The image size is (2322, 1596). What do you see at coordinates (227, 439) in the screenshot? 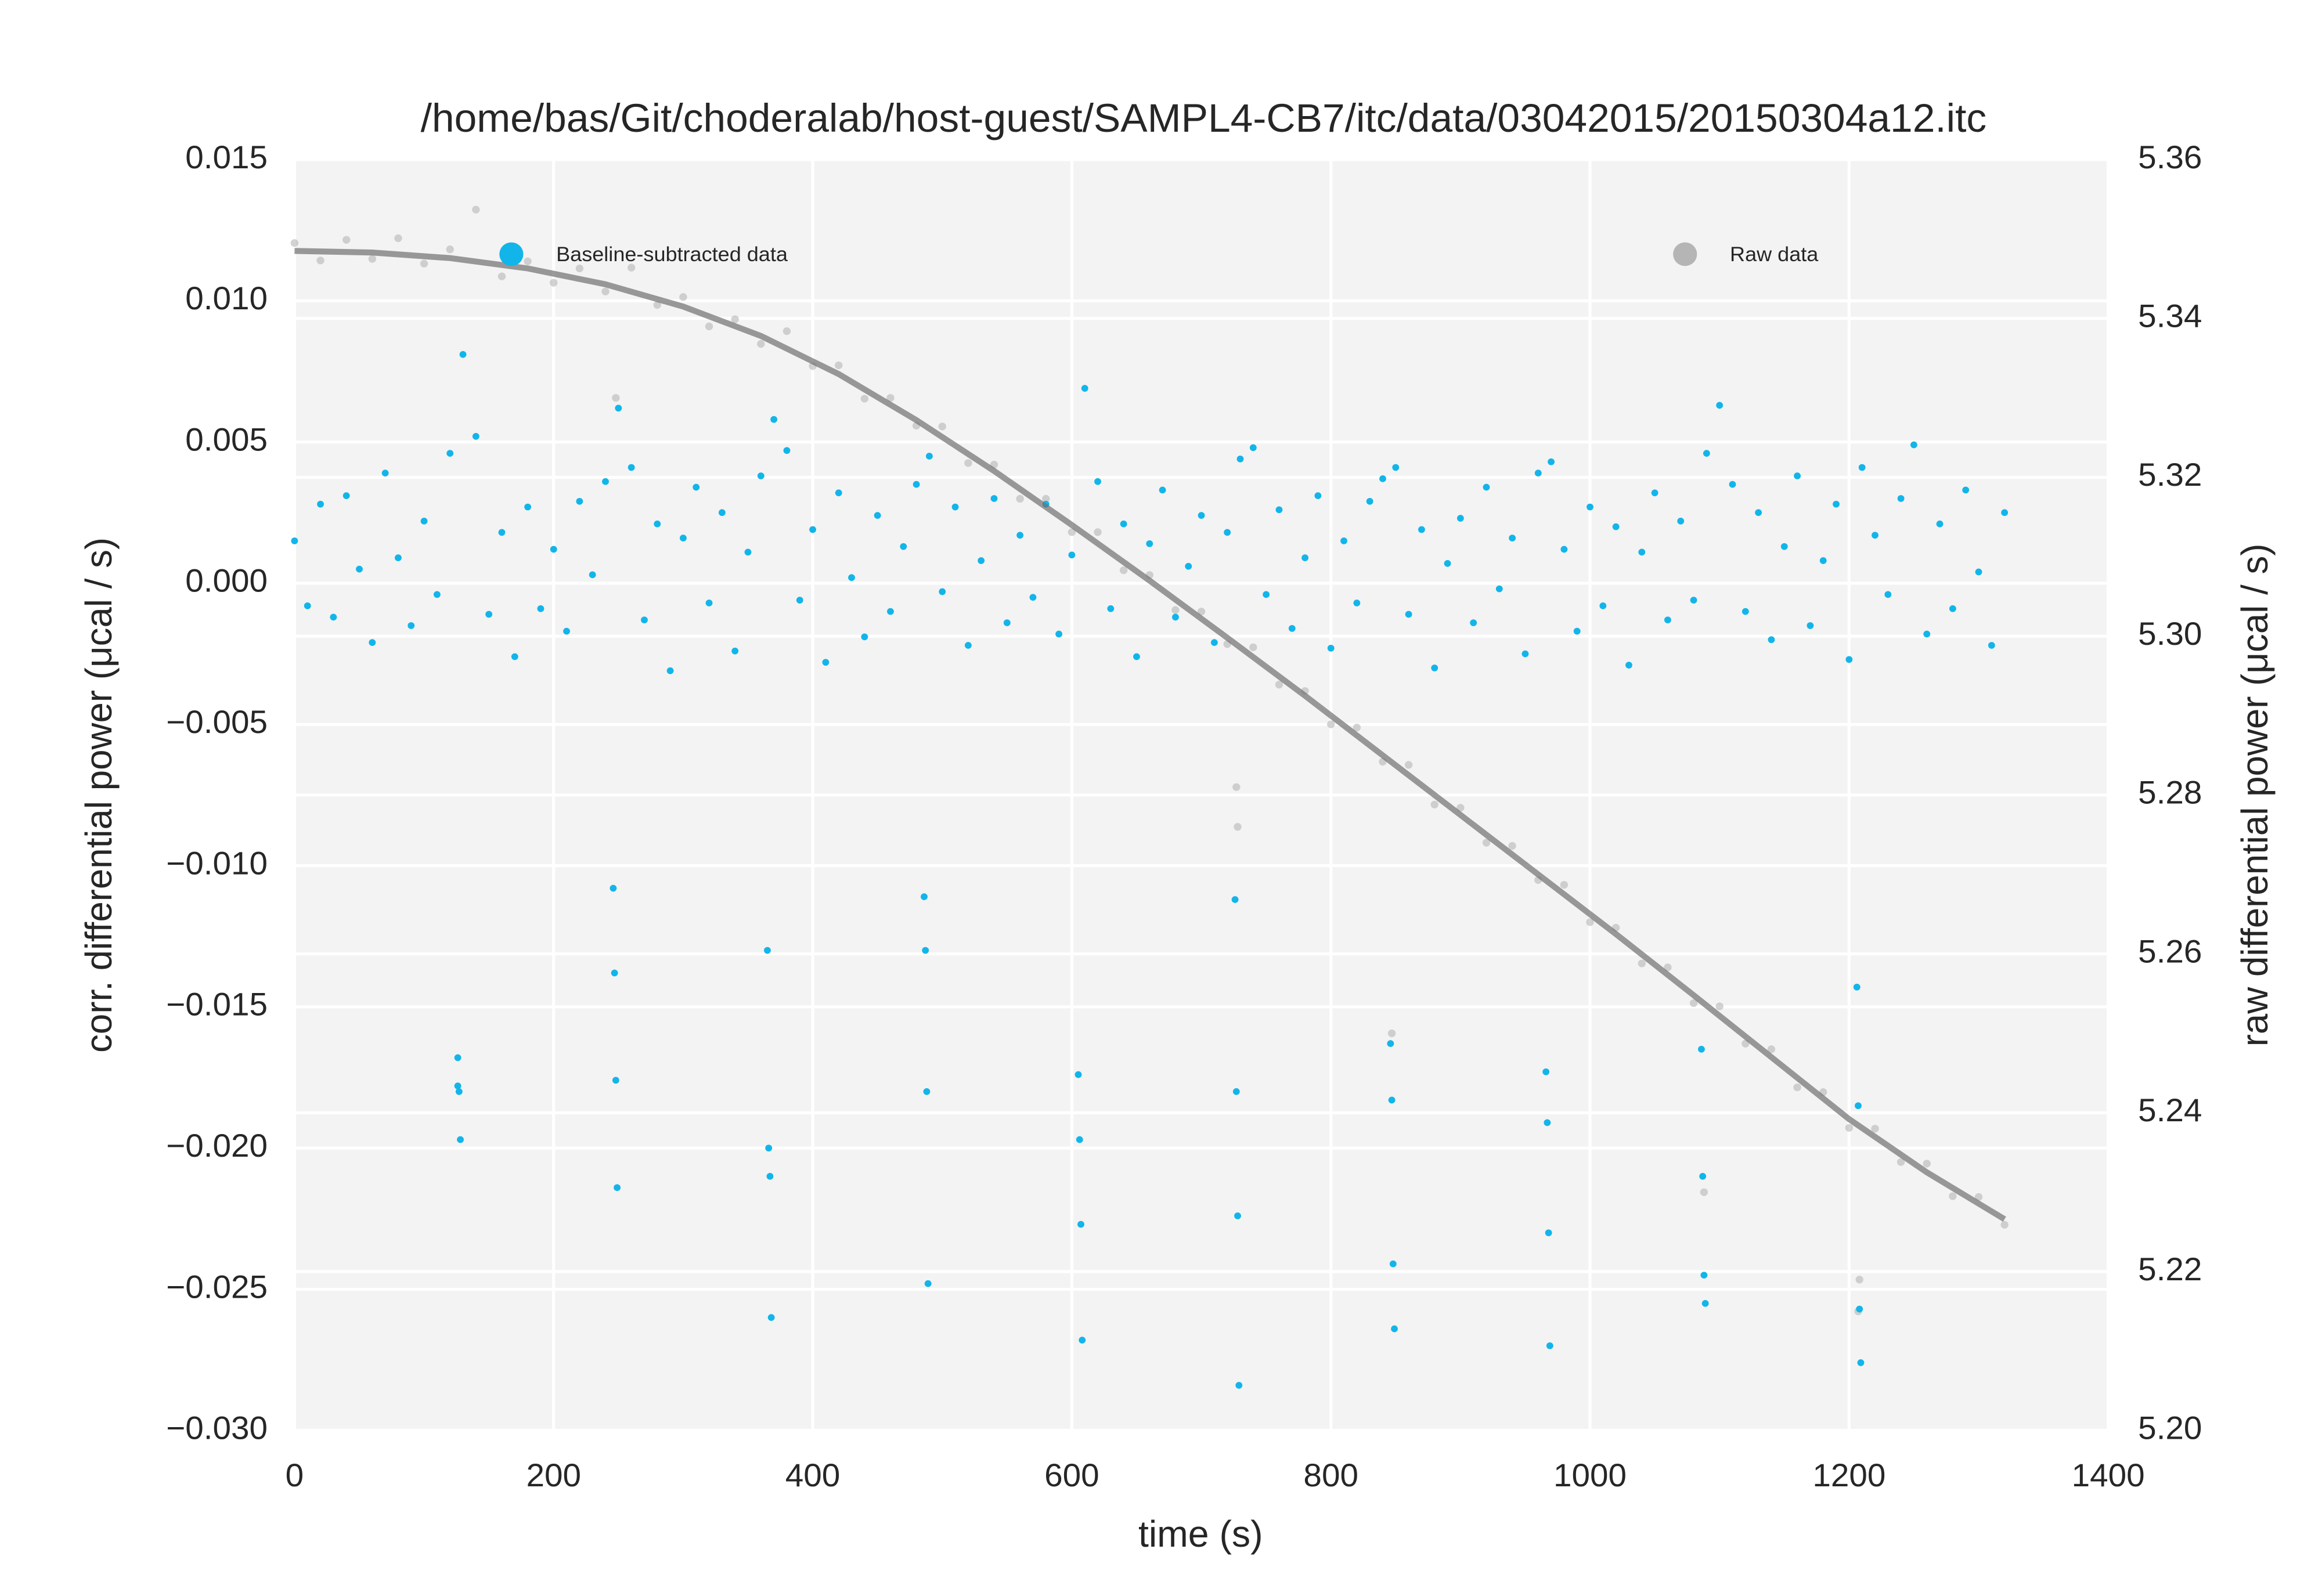
I see `y-tick-label: 0.005` at bounding box center [227, 439].